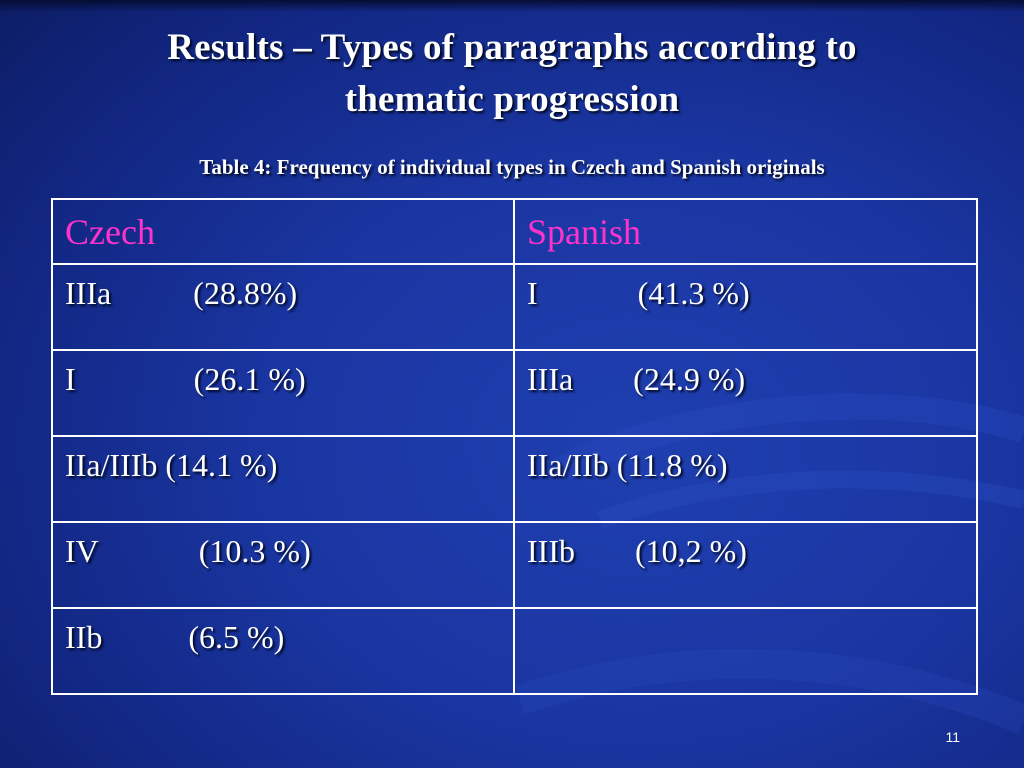  I want to click on spanish-cell: IIIa (24.9 %), so click(745, 393).